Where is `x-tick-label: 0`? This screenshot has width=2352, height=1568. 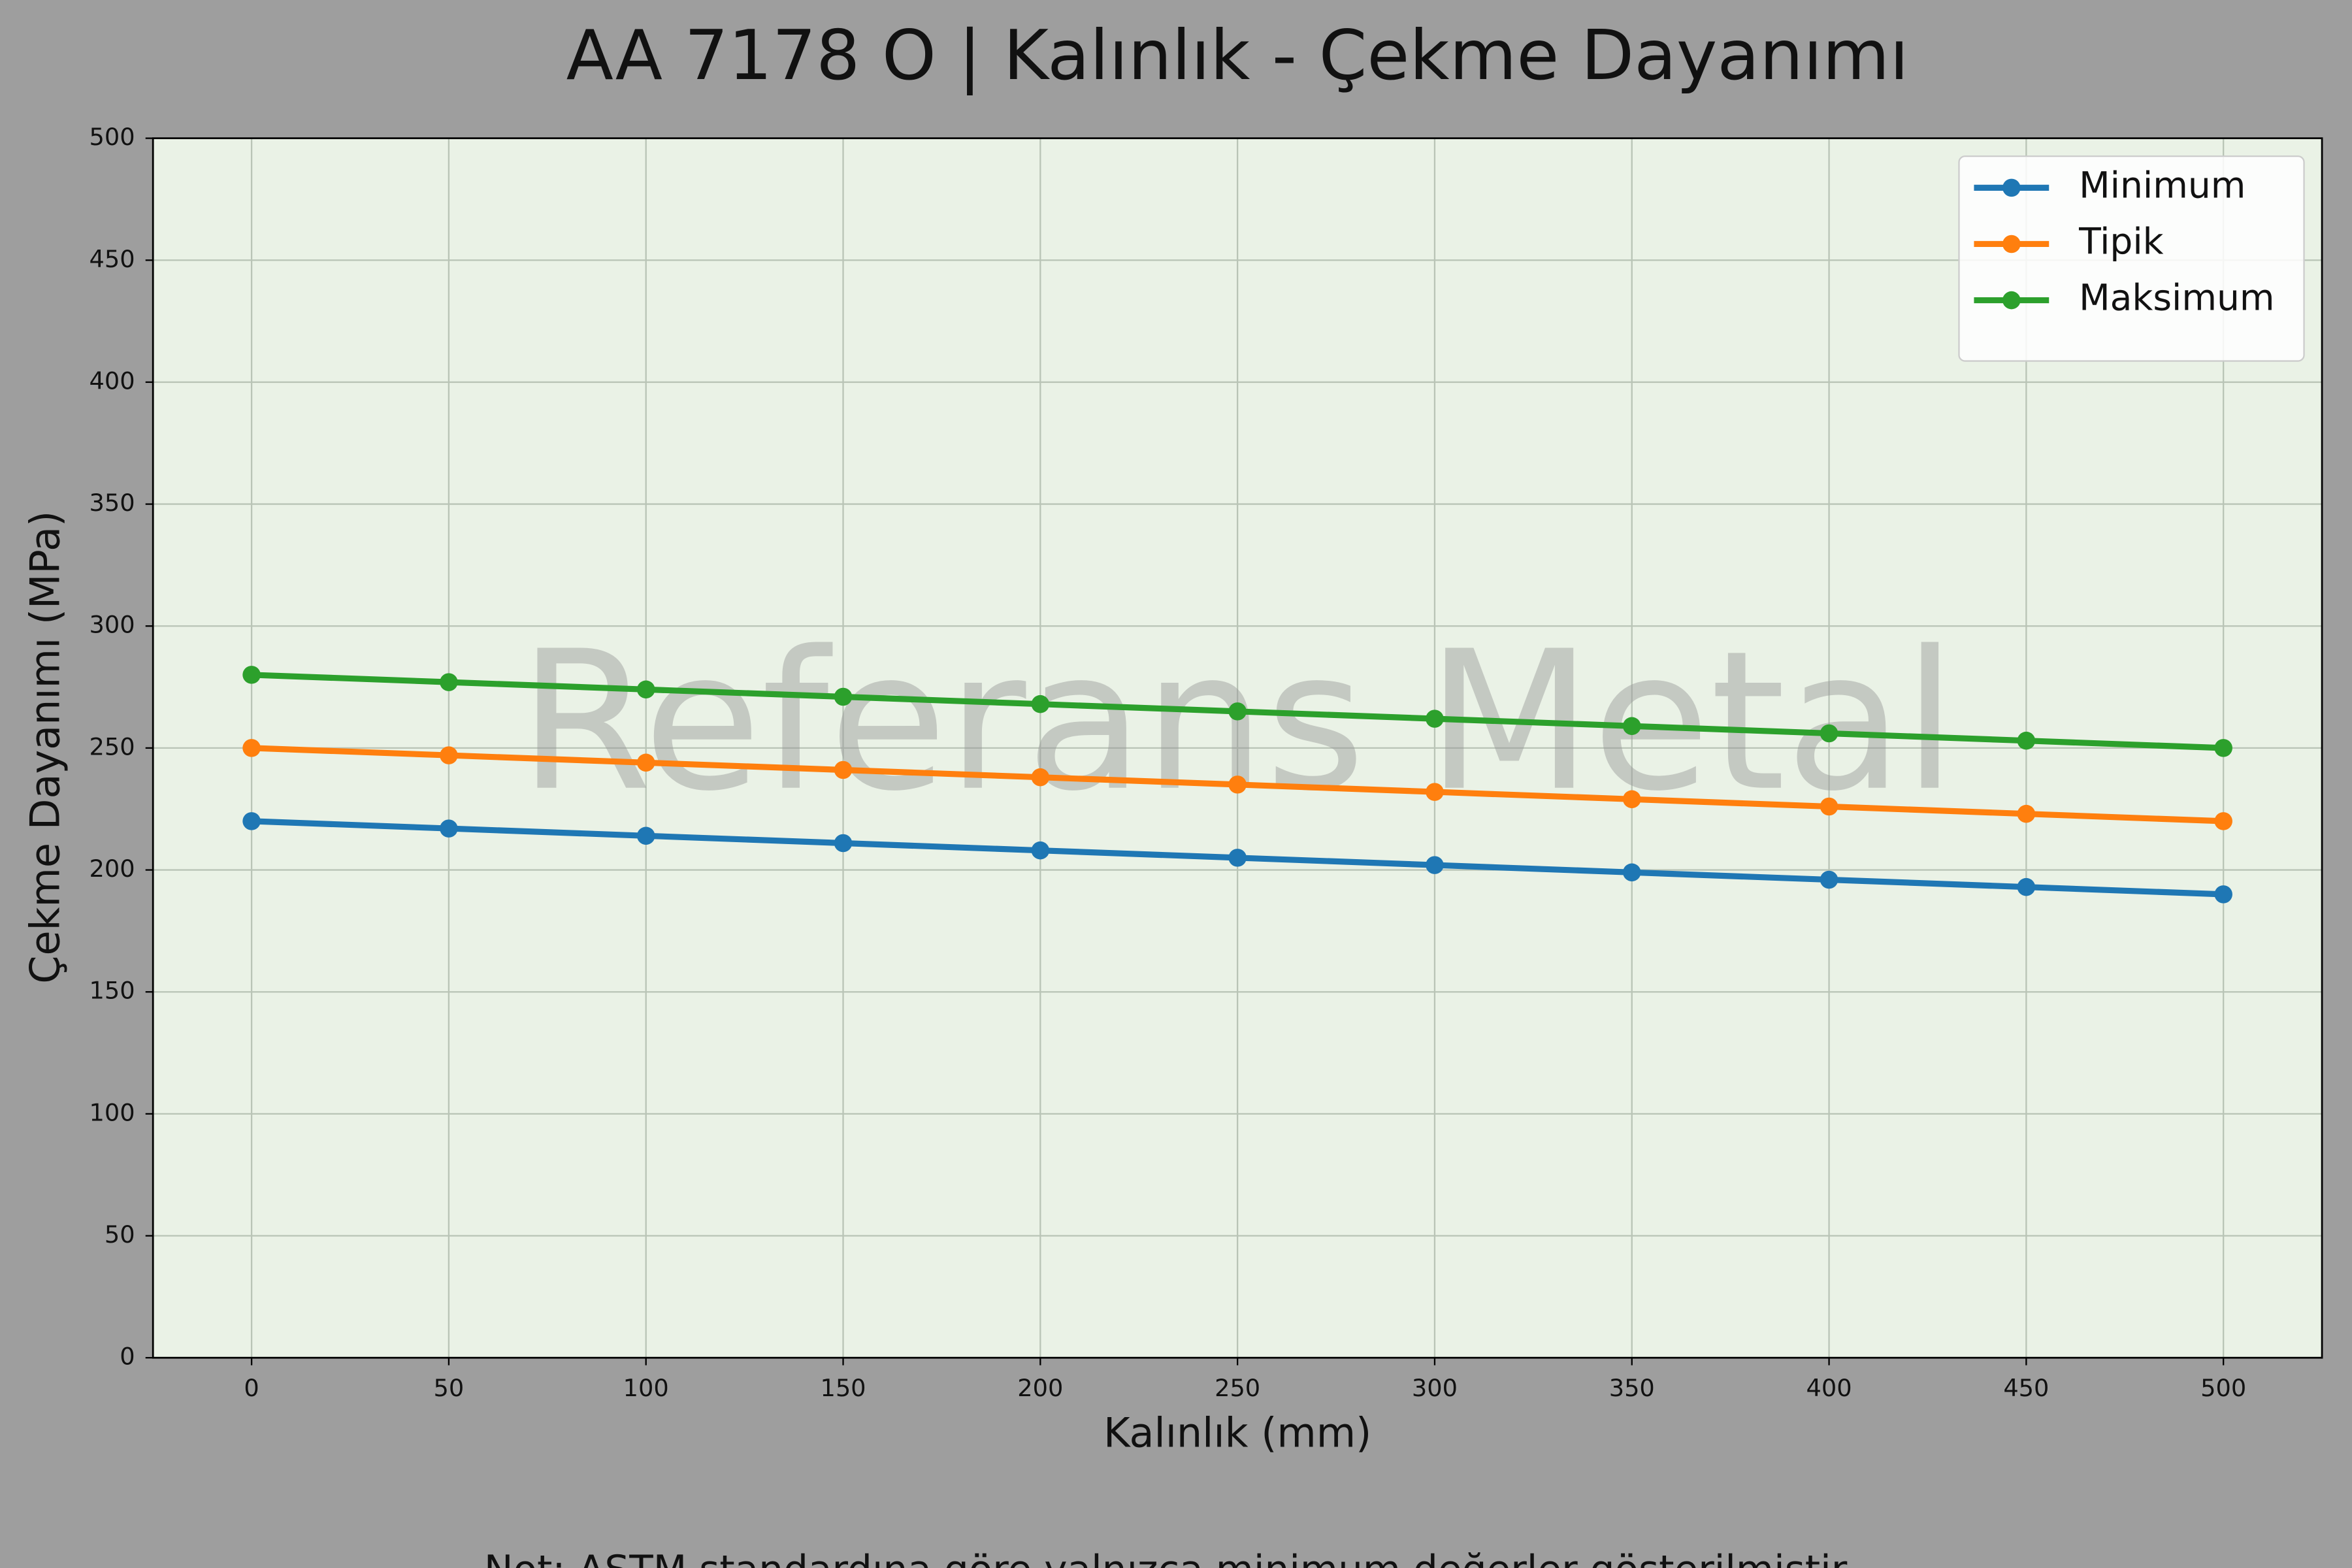
x-tick-label: 0 is located at coordinates (251, 1388).